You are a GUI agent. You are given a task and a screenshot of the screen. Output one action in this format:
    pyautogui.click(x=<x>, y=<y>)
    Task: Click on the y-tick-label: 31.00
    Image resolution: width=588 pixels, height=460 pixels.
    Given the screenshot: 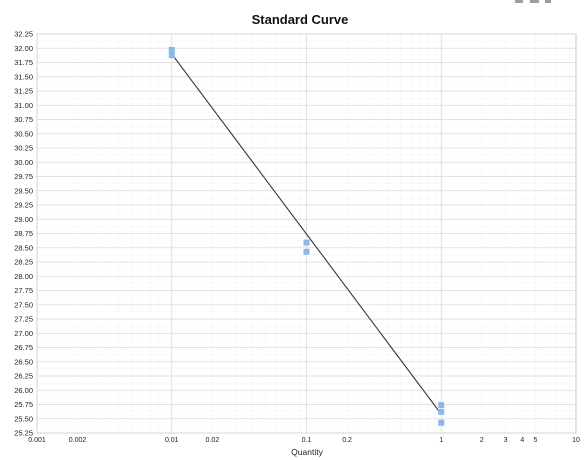 What is the action you would take?
    pyautogui.click(x=23, y=105)
    